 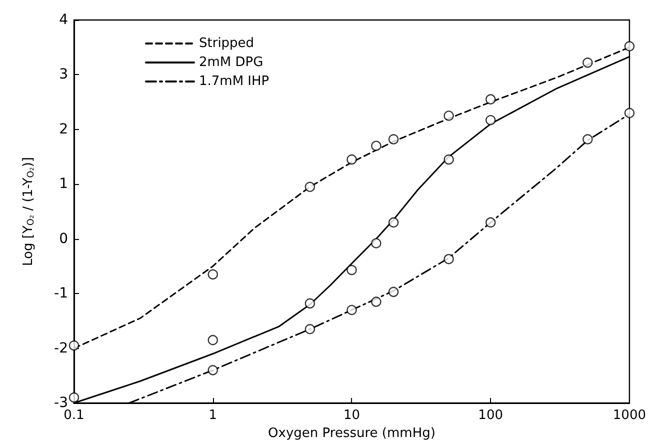 I want to click on y-tick-label: 0, so click(x=63, y=238).